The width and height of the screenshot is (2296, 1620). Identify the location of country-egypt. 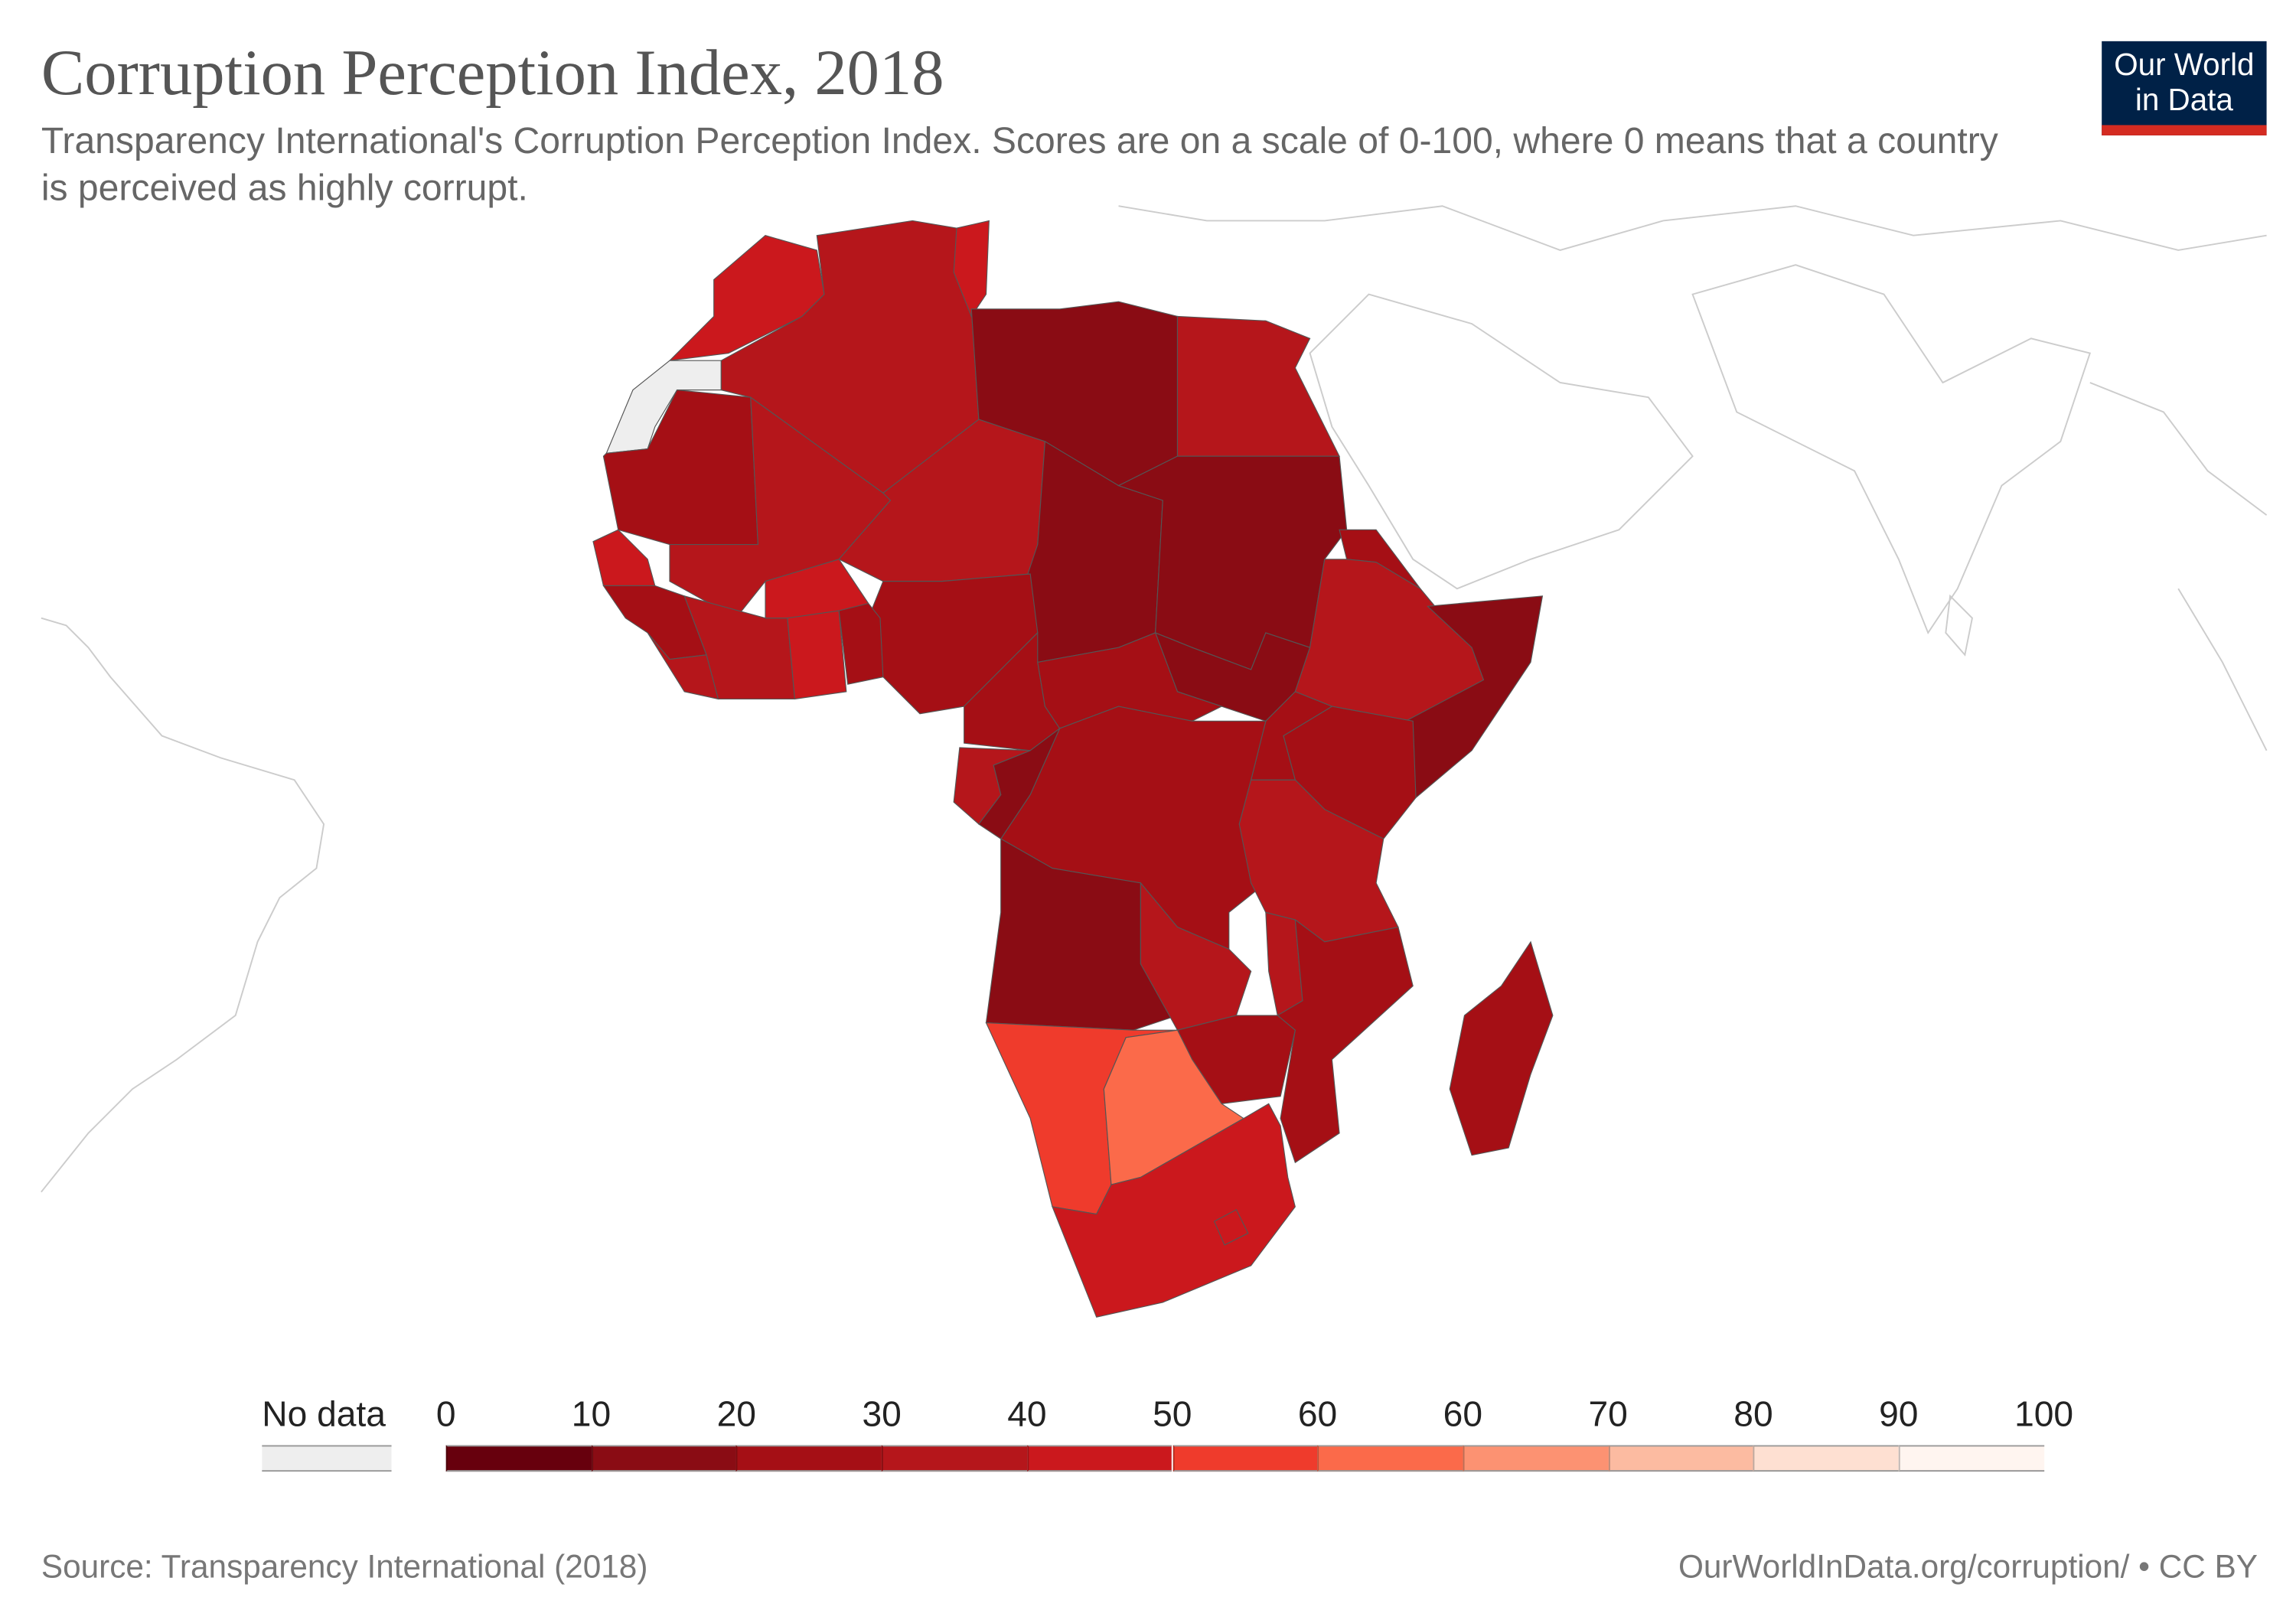
(1258, 386).